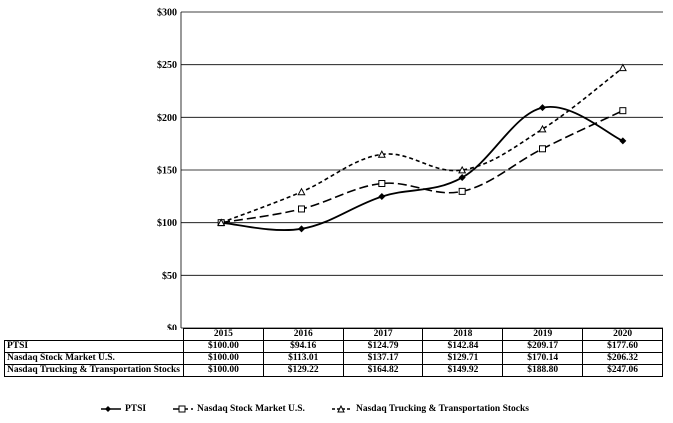 This screenshot has width=673, height=423. Describe the element at coordinates (94, 334) in the screenshot. I see `table-corner` at that location.